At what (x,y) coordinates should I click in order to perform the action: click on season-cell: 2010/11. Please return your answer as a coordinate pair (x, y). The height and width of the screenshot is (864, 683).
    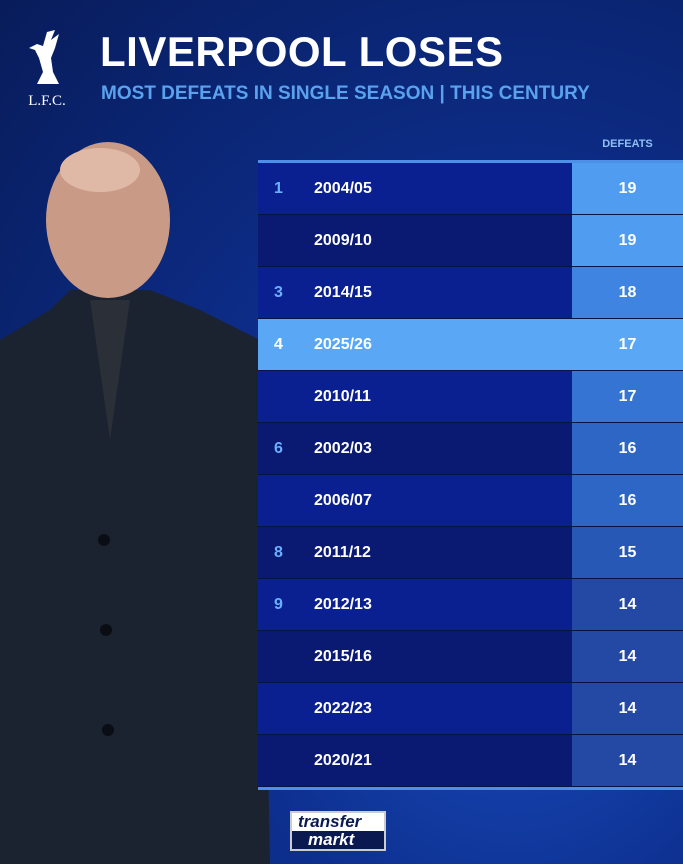
    Looking at the image, I should click on (342, 396).